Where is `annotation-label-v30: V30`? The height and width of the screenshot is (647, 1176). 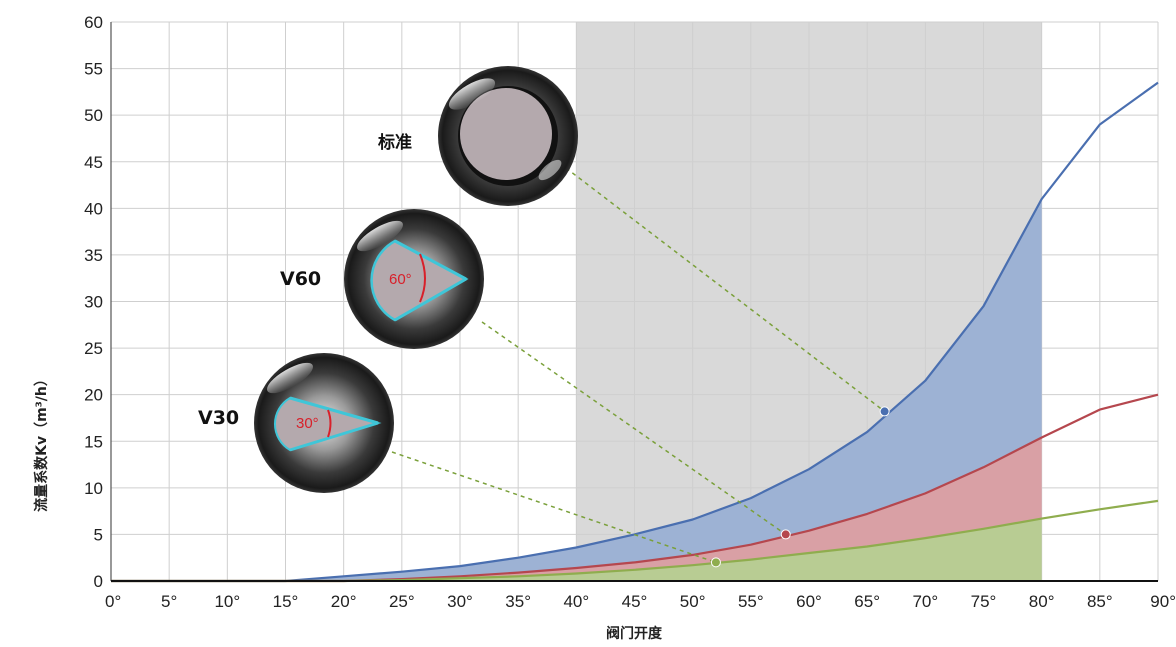
annotation-label-v30: V30 is located at coordinates (218, 418).